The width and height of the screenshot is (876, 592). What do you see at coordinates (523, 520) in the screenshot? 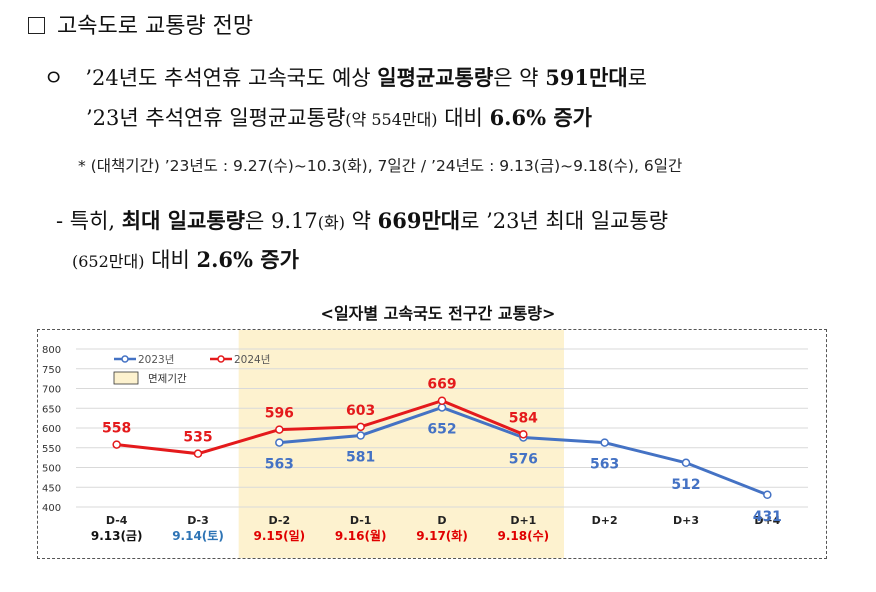
I see `x-tick-label: D+1` at bounding box center [523, 520].